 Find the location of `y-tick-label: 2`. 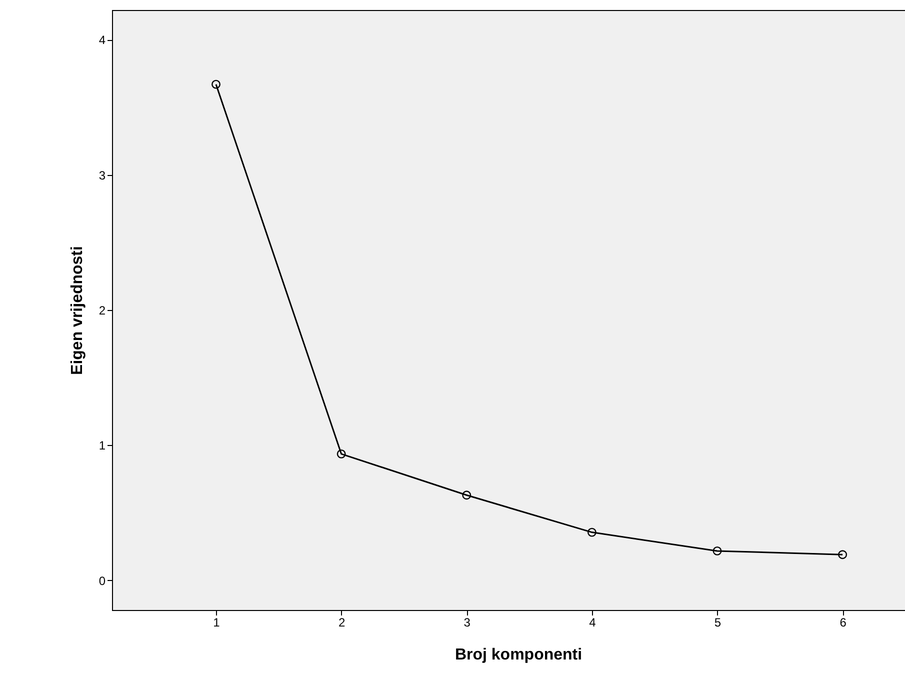

y-tick-label: 2 is located at coordinates (102, 311).